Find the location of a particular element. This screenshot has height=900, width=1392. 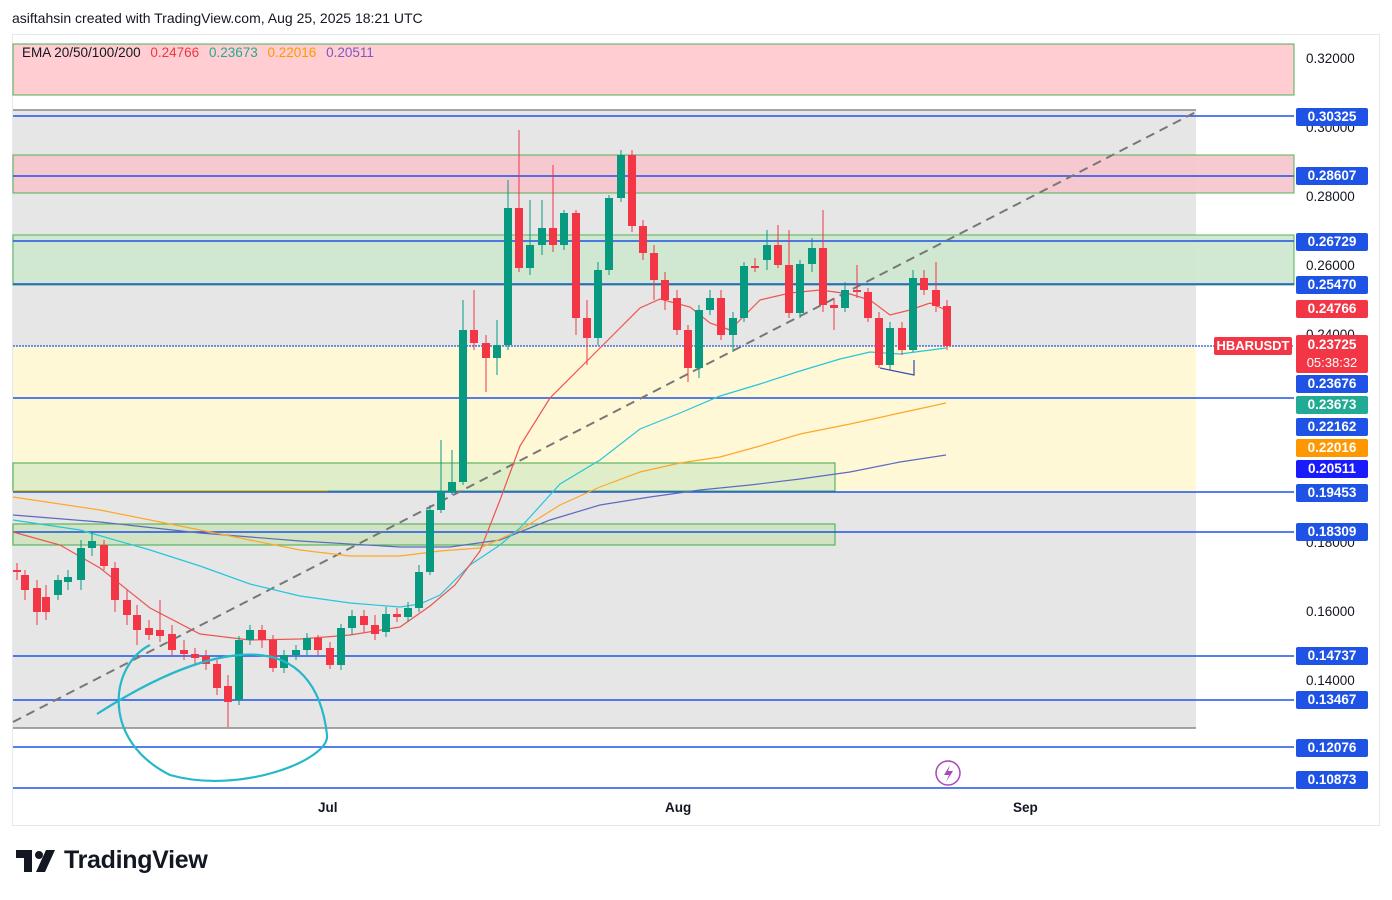

tradingview-wordmark: TradingView is located at coordinates (136, 860).